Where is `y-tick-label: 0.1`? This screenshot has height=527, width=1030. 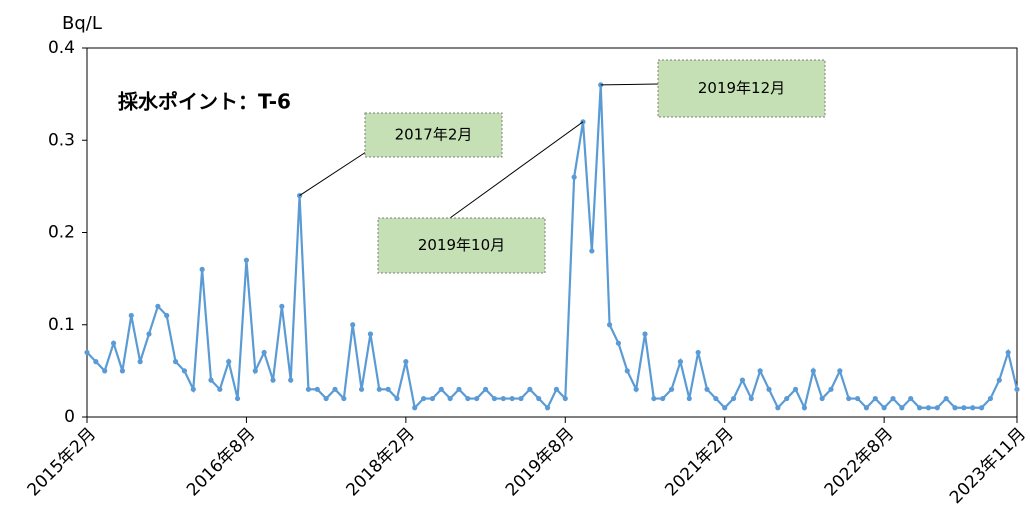 y-tick-label: 0.1 is located at coordinates (61, 325).